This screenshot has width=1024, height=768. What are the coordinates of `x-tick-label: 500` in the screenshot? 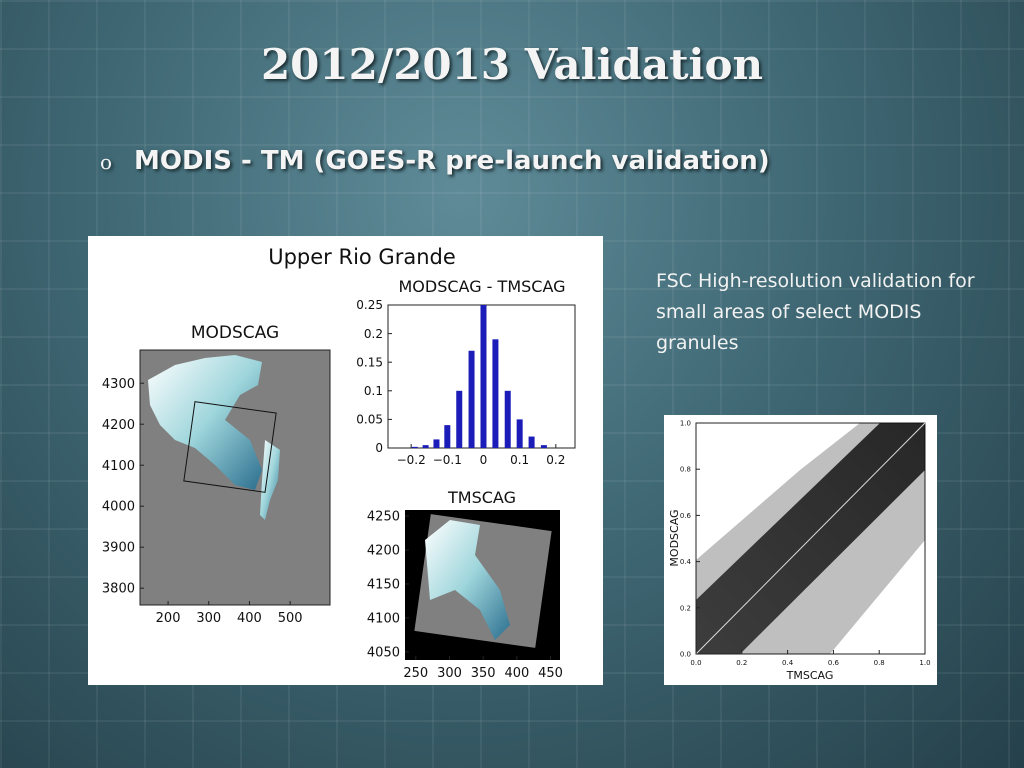 It's located at (290, 618).